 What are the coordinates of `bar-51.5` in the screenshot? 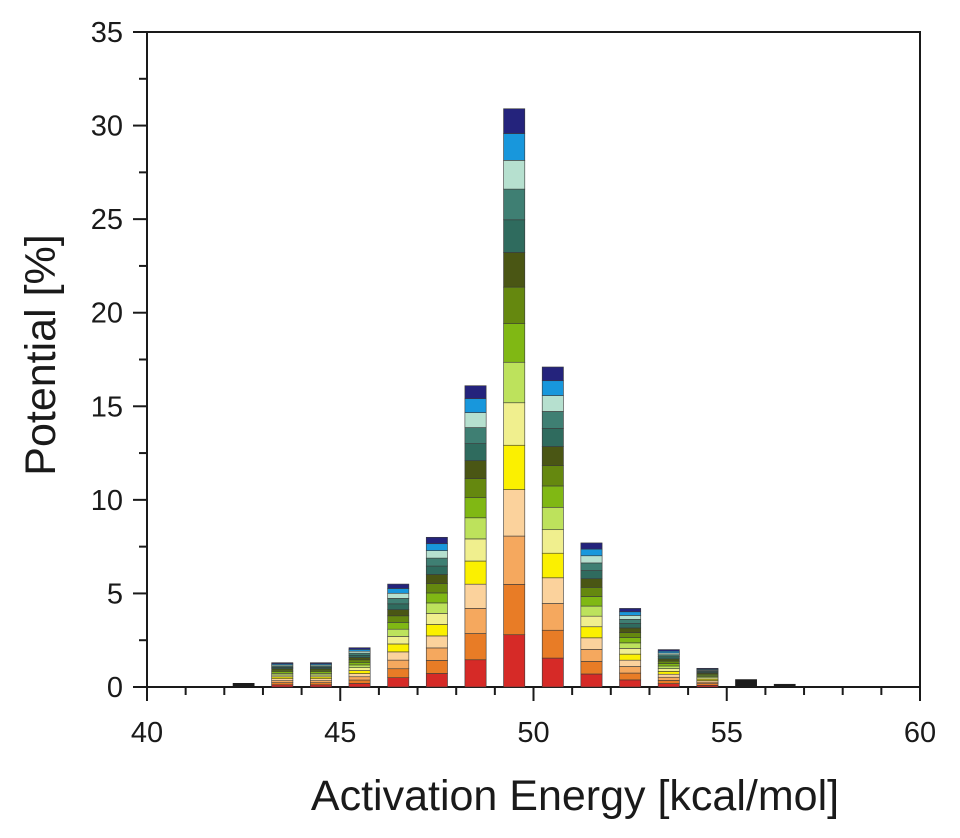 It's located at (591, 615).